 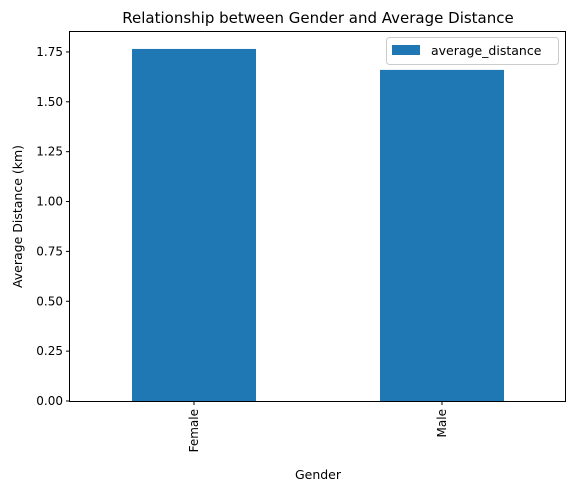 I want to click on x-axis: Female Male, so click(x=318, y=426).